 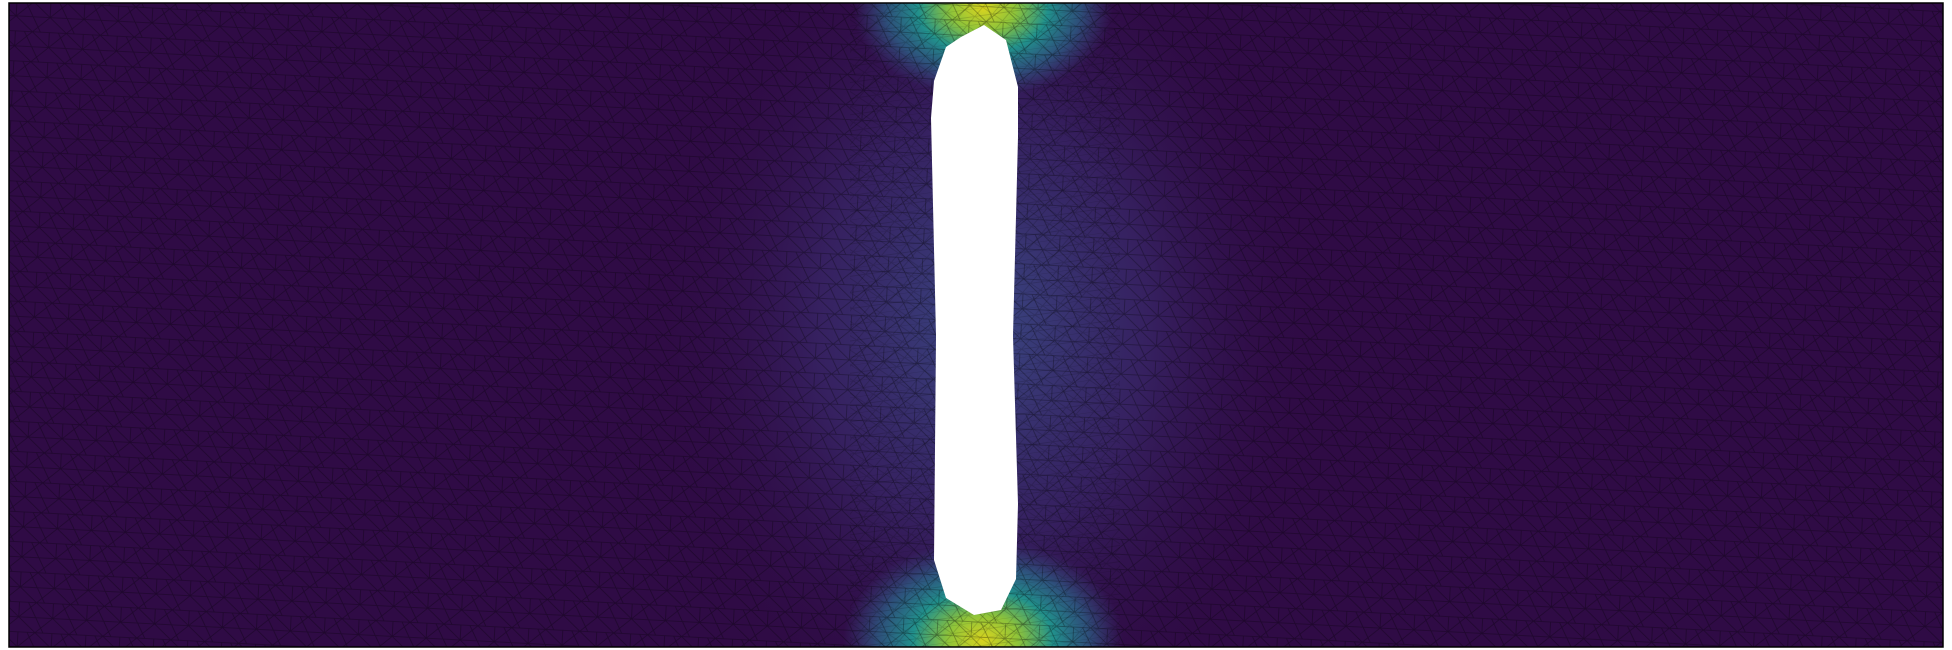 What do you see at coordinates (974, 320) in the screenshot?
I see `hole` at bounding box center [974, 320].